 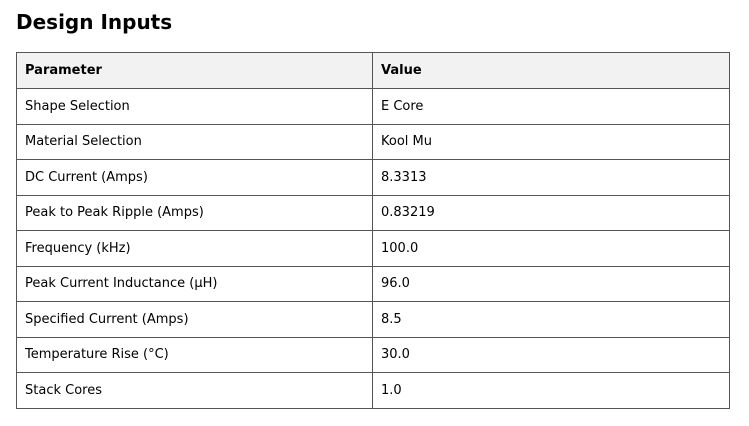 I want to click on parameter-cell: Peak Current Inductance (µH), so click(x=194, y=283).